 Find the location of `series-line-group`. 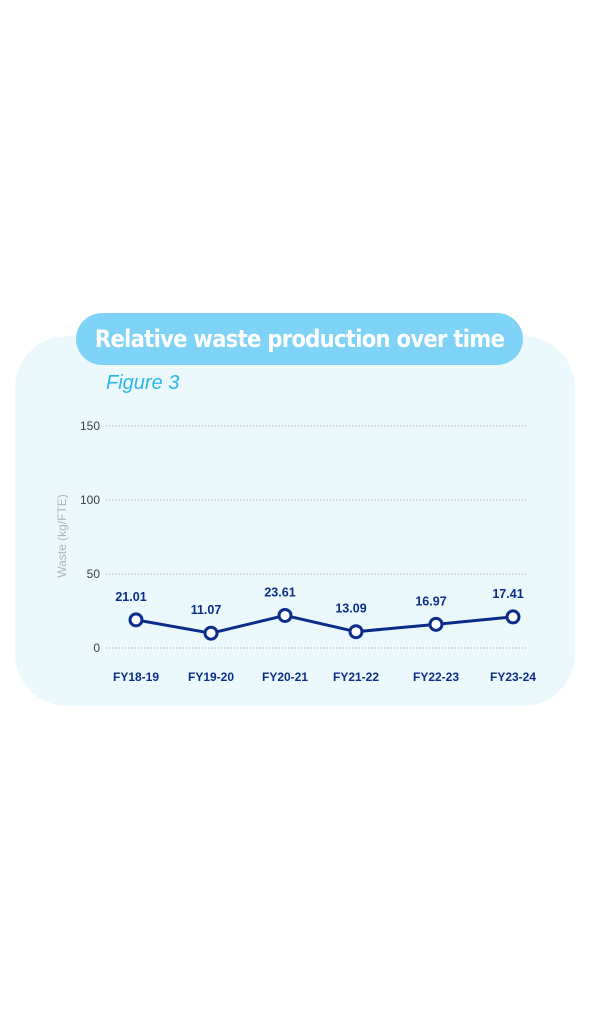

series-line-group is located at coordinates (324, 624).